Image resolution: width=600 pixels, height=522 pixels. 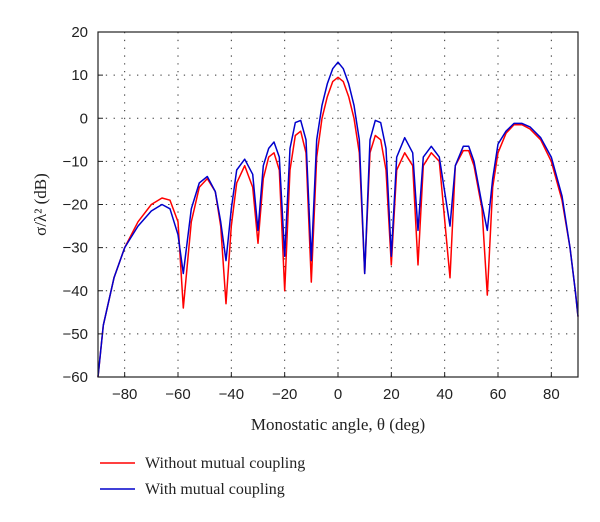 I want to click on x-tick-label: −80, so click(x=124, y=394).